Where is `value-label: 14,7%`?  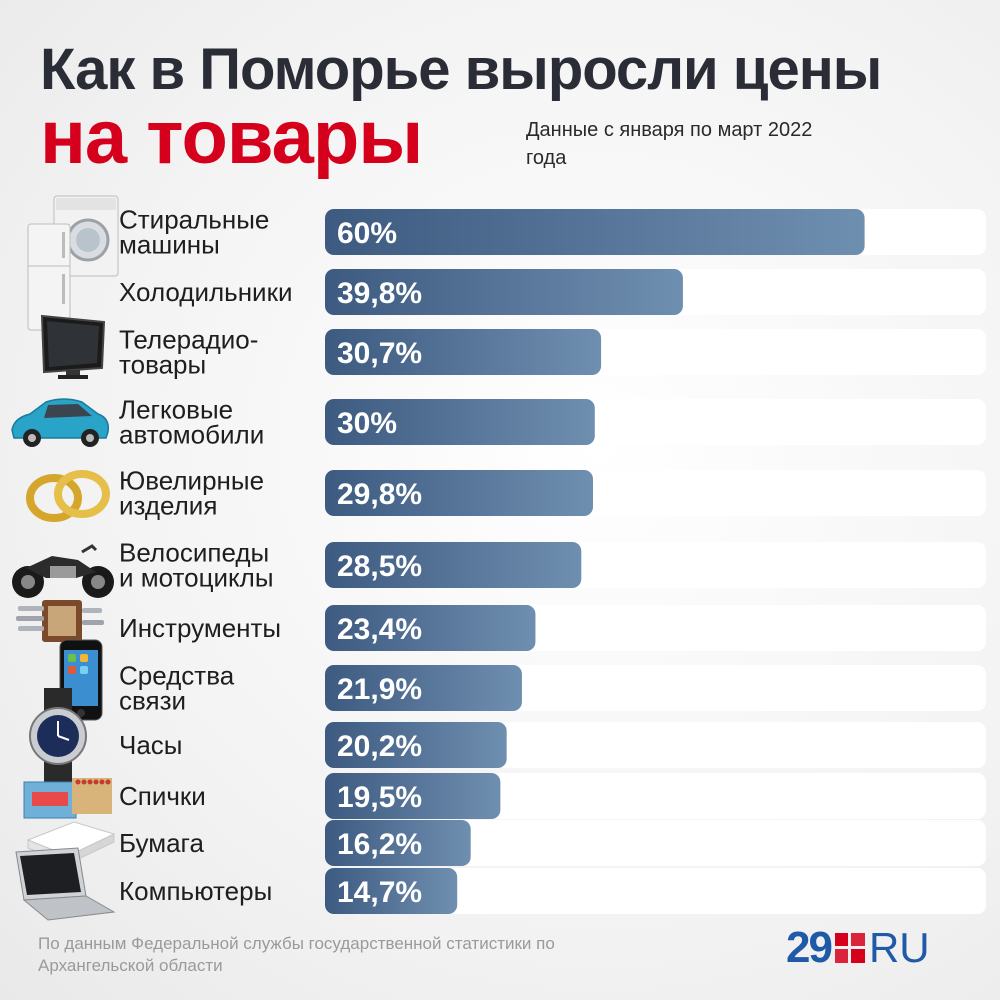 value-label: 14,7% is located at coordinates (379, 892).